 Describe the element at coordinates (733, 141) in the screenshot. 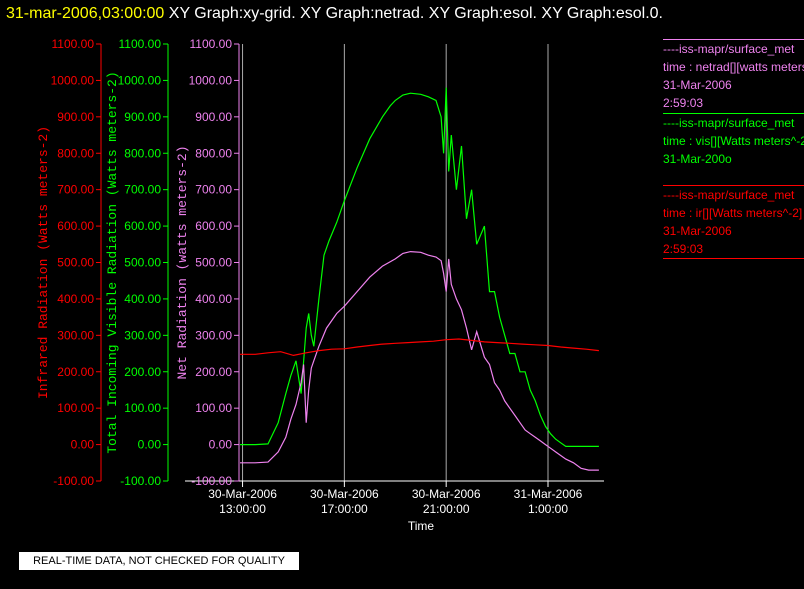

I see `legend-line: time : vis[][Watts meters^-2]` at that location.